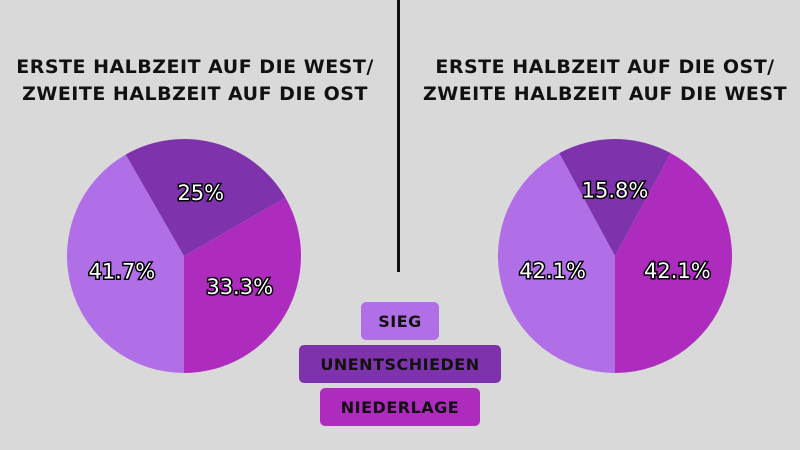  Describe the element at coordinates (195, 94) in the screenshot. I see `chart-title-left-line-2: ZWEITE HALBZEIT AUF DIE OST` at that location.